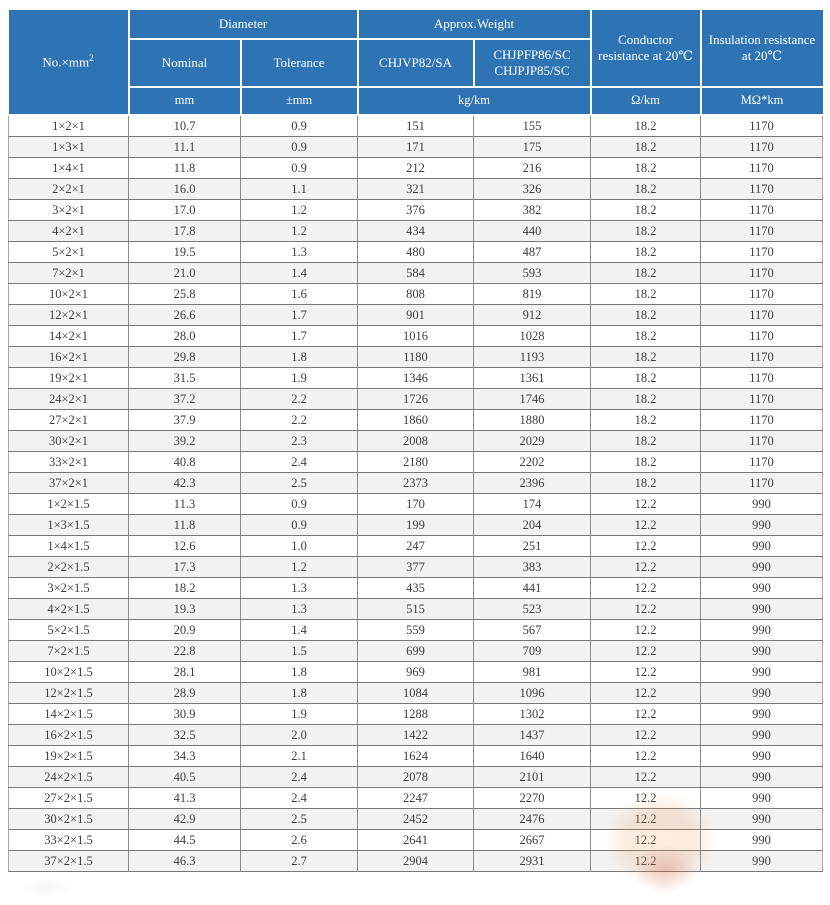  I want to click on cell-weight1: 480, so click(415, 252).